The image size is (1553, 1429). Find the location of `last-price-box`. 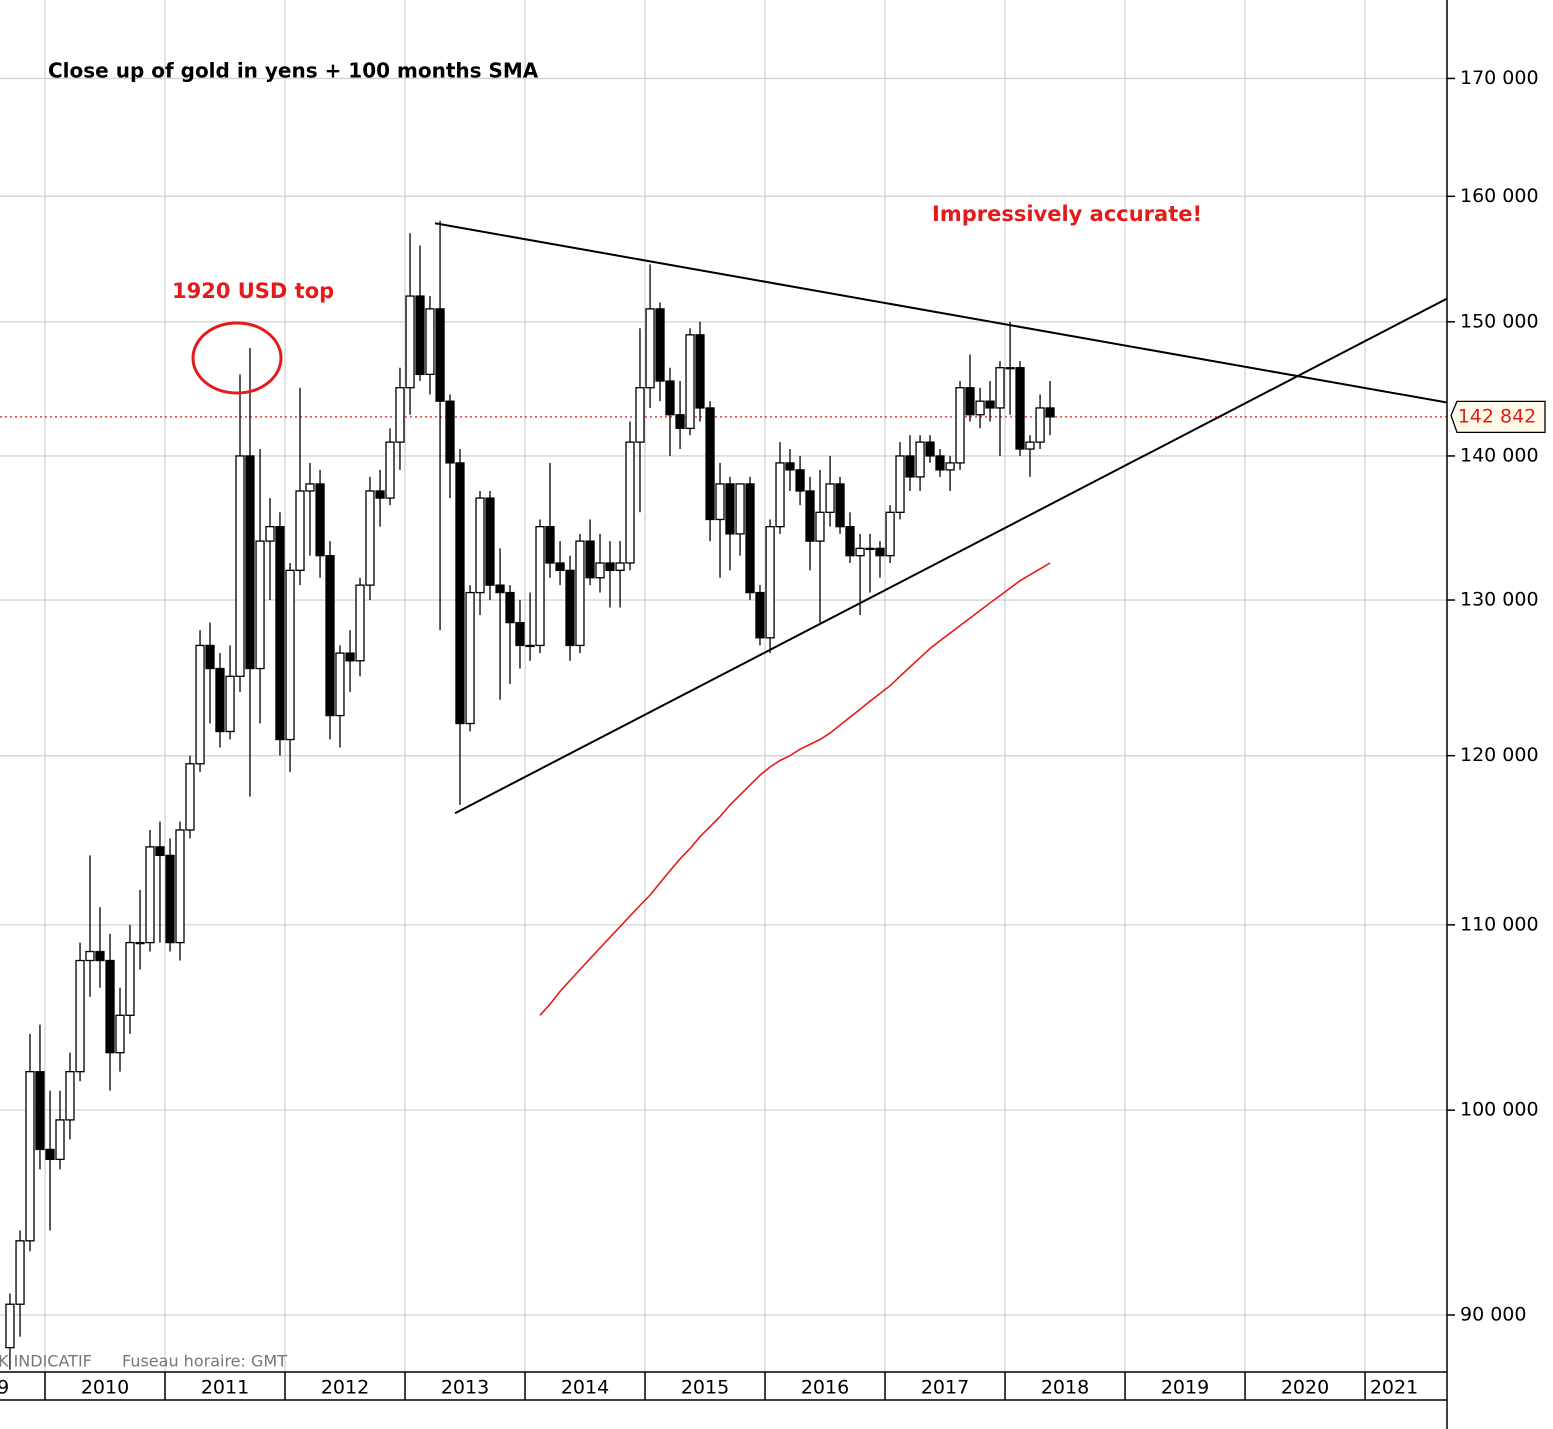

last-price-box is located at coordinates (1498, 417).